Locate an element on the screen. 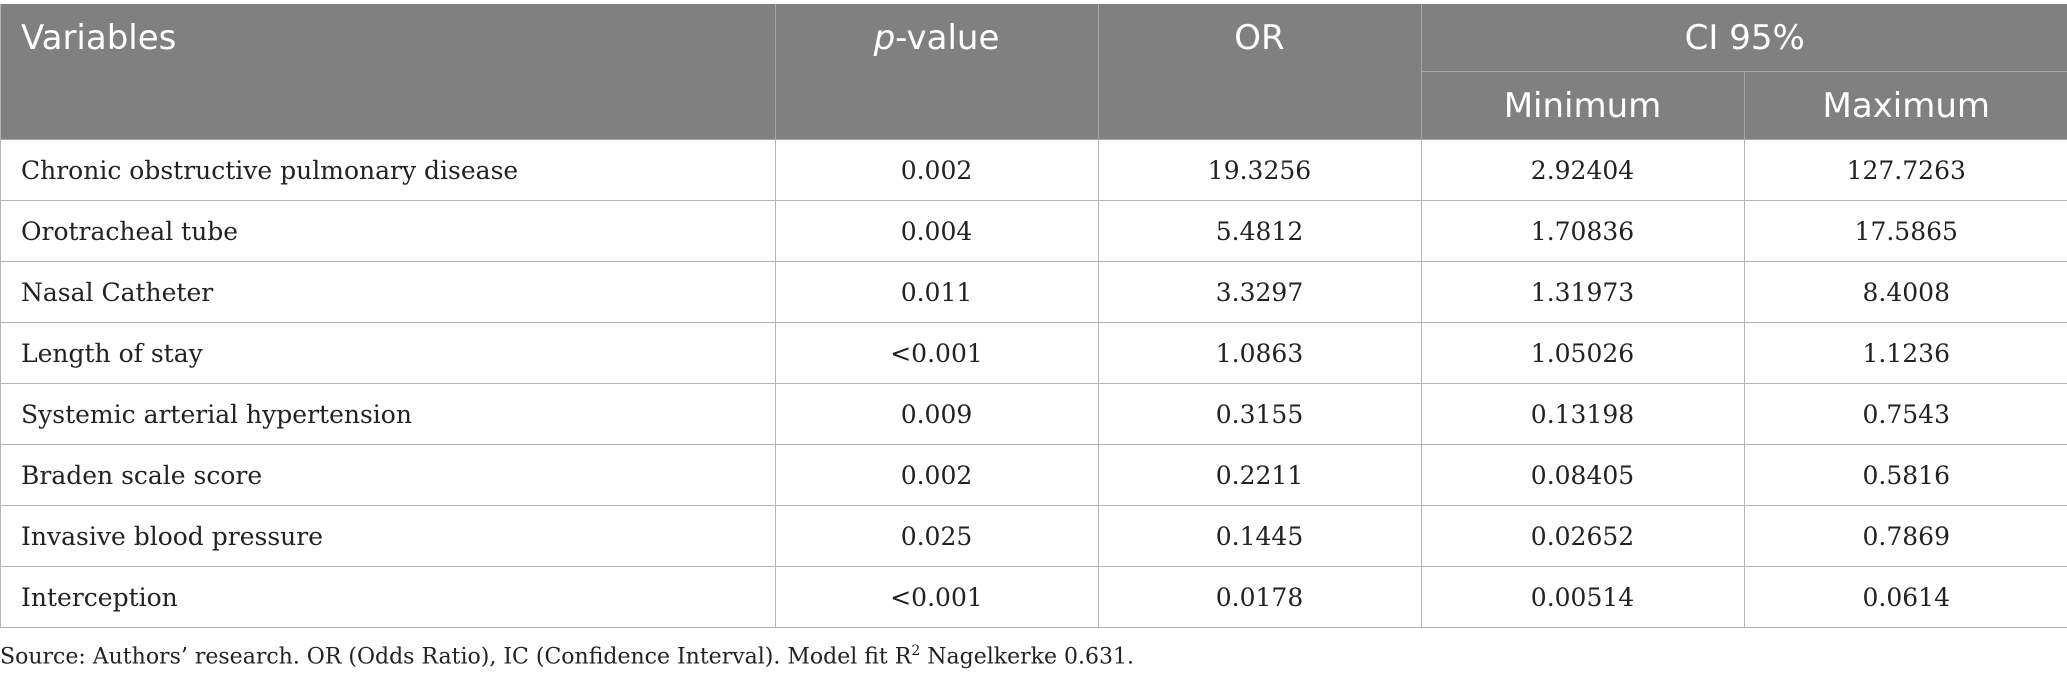 This screenshot has width=2067, height=684. cell-variable: Interception is located at coordinates (388, 597).